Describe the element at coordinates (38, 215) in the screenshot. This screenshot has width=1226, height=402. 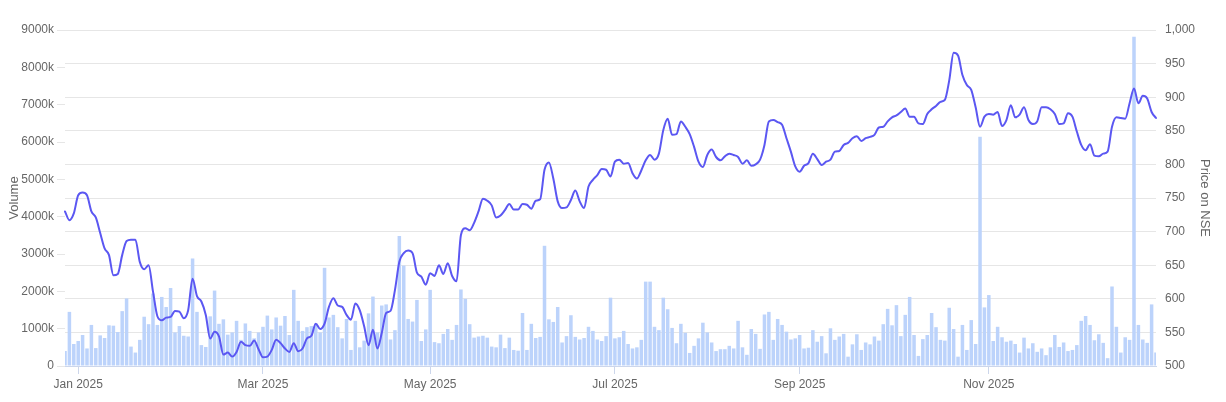
I see `y-tick-label: 4000k` at that location.